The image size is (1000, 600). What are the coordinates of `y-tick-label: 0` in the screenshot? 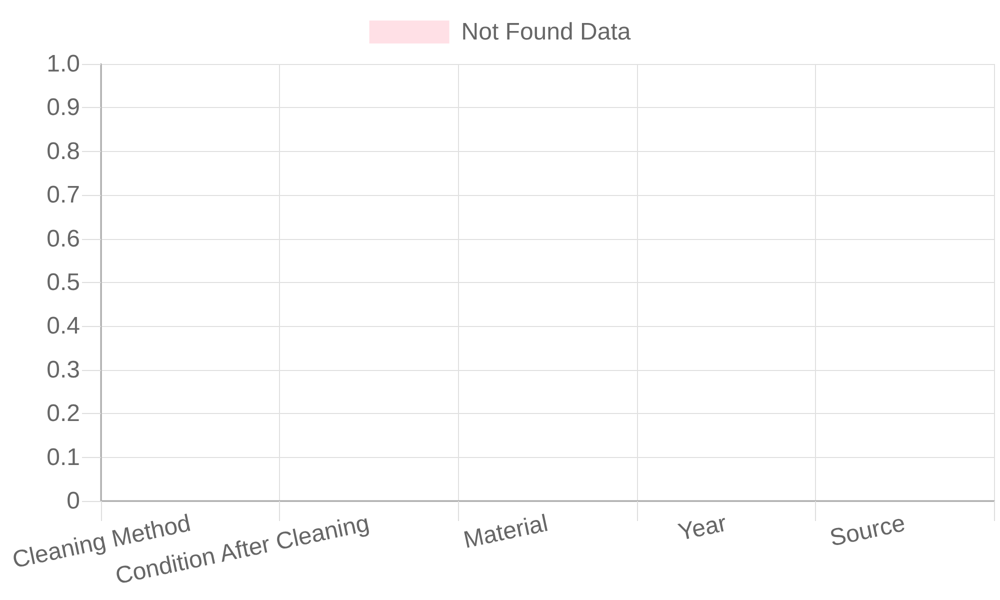 It's located at (73, 501).